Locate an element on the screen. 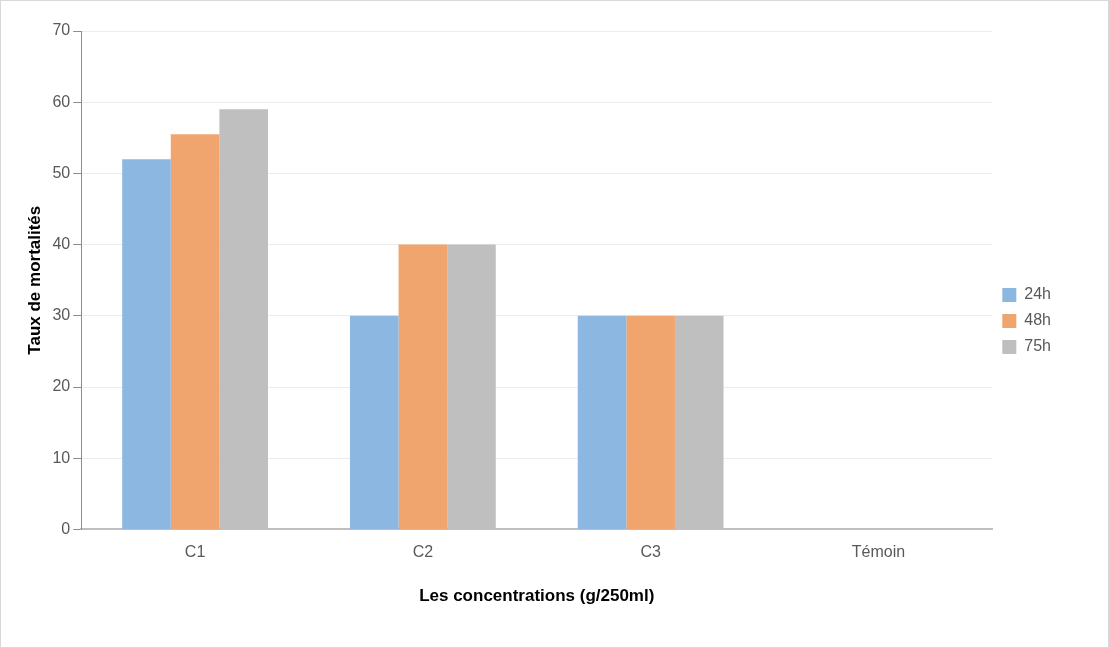 The height and width of the screenshot is (648, 1109). x-tick-label: C3 is located at coordinates (650, 552).